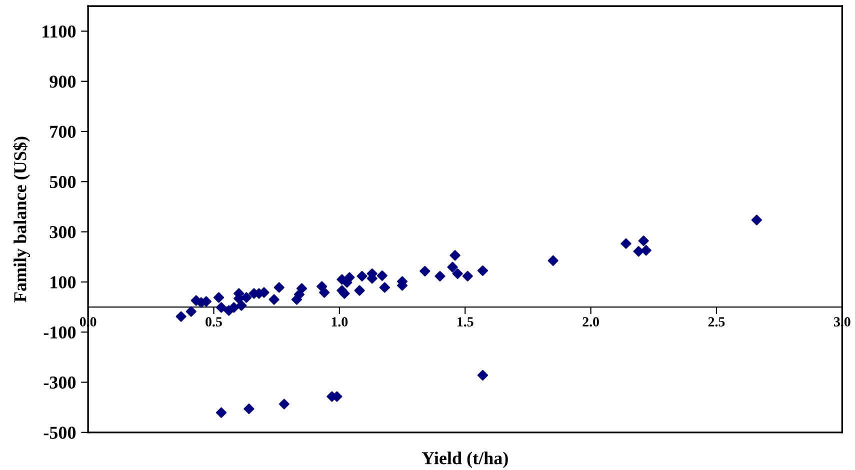 Image resolution: width=855 pixels, height=470 pixels. Describe the element at coordinates (63, 282) in the screenshot. I see `y-tick-label: 100` at that location.